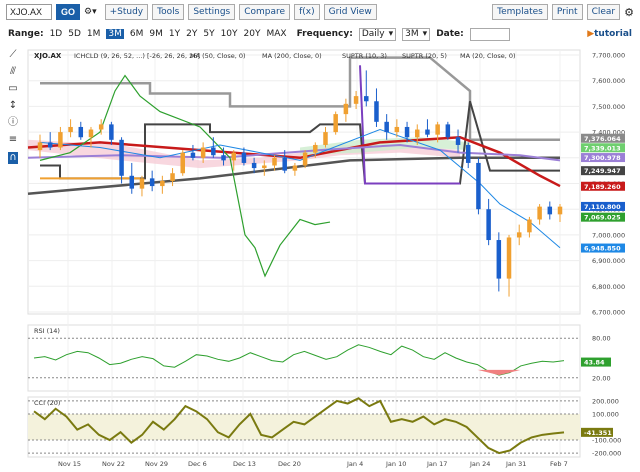 The height and width of the screenshot is (472, 640). What do you see at coordinates (47, 403) in the screenshot?
I see `cci-label: CCI (20)` at bounding box center [47, 403].